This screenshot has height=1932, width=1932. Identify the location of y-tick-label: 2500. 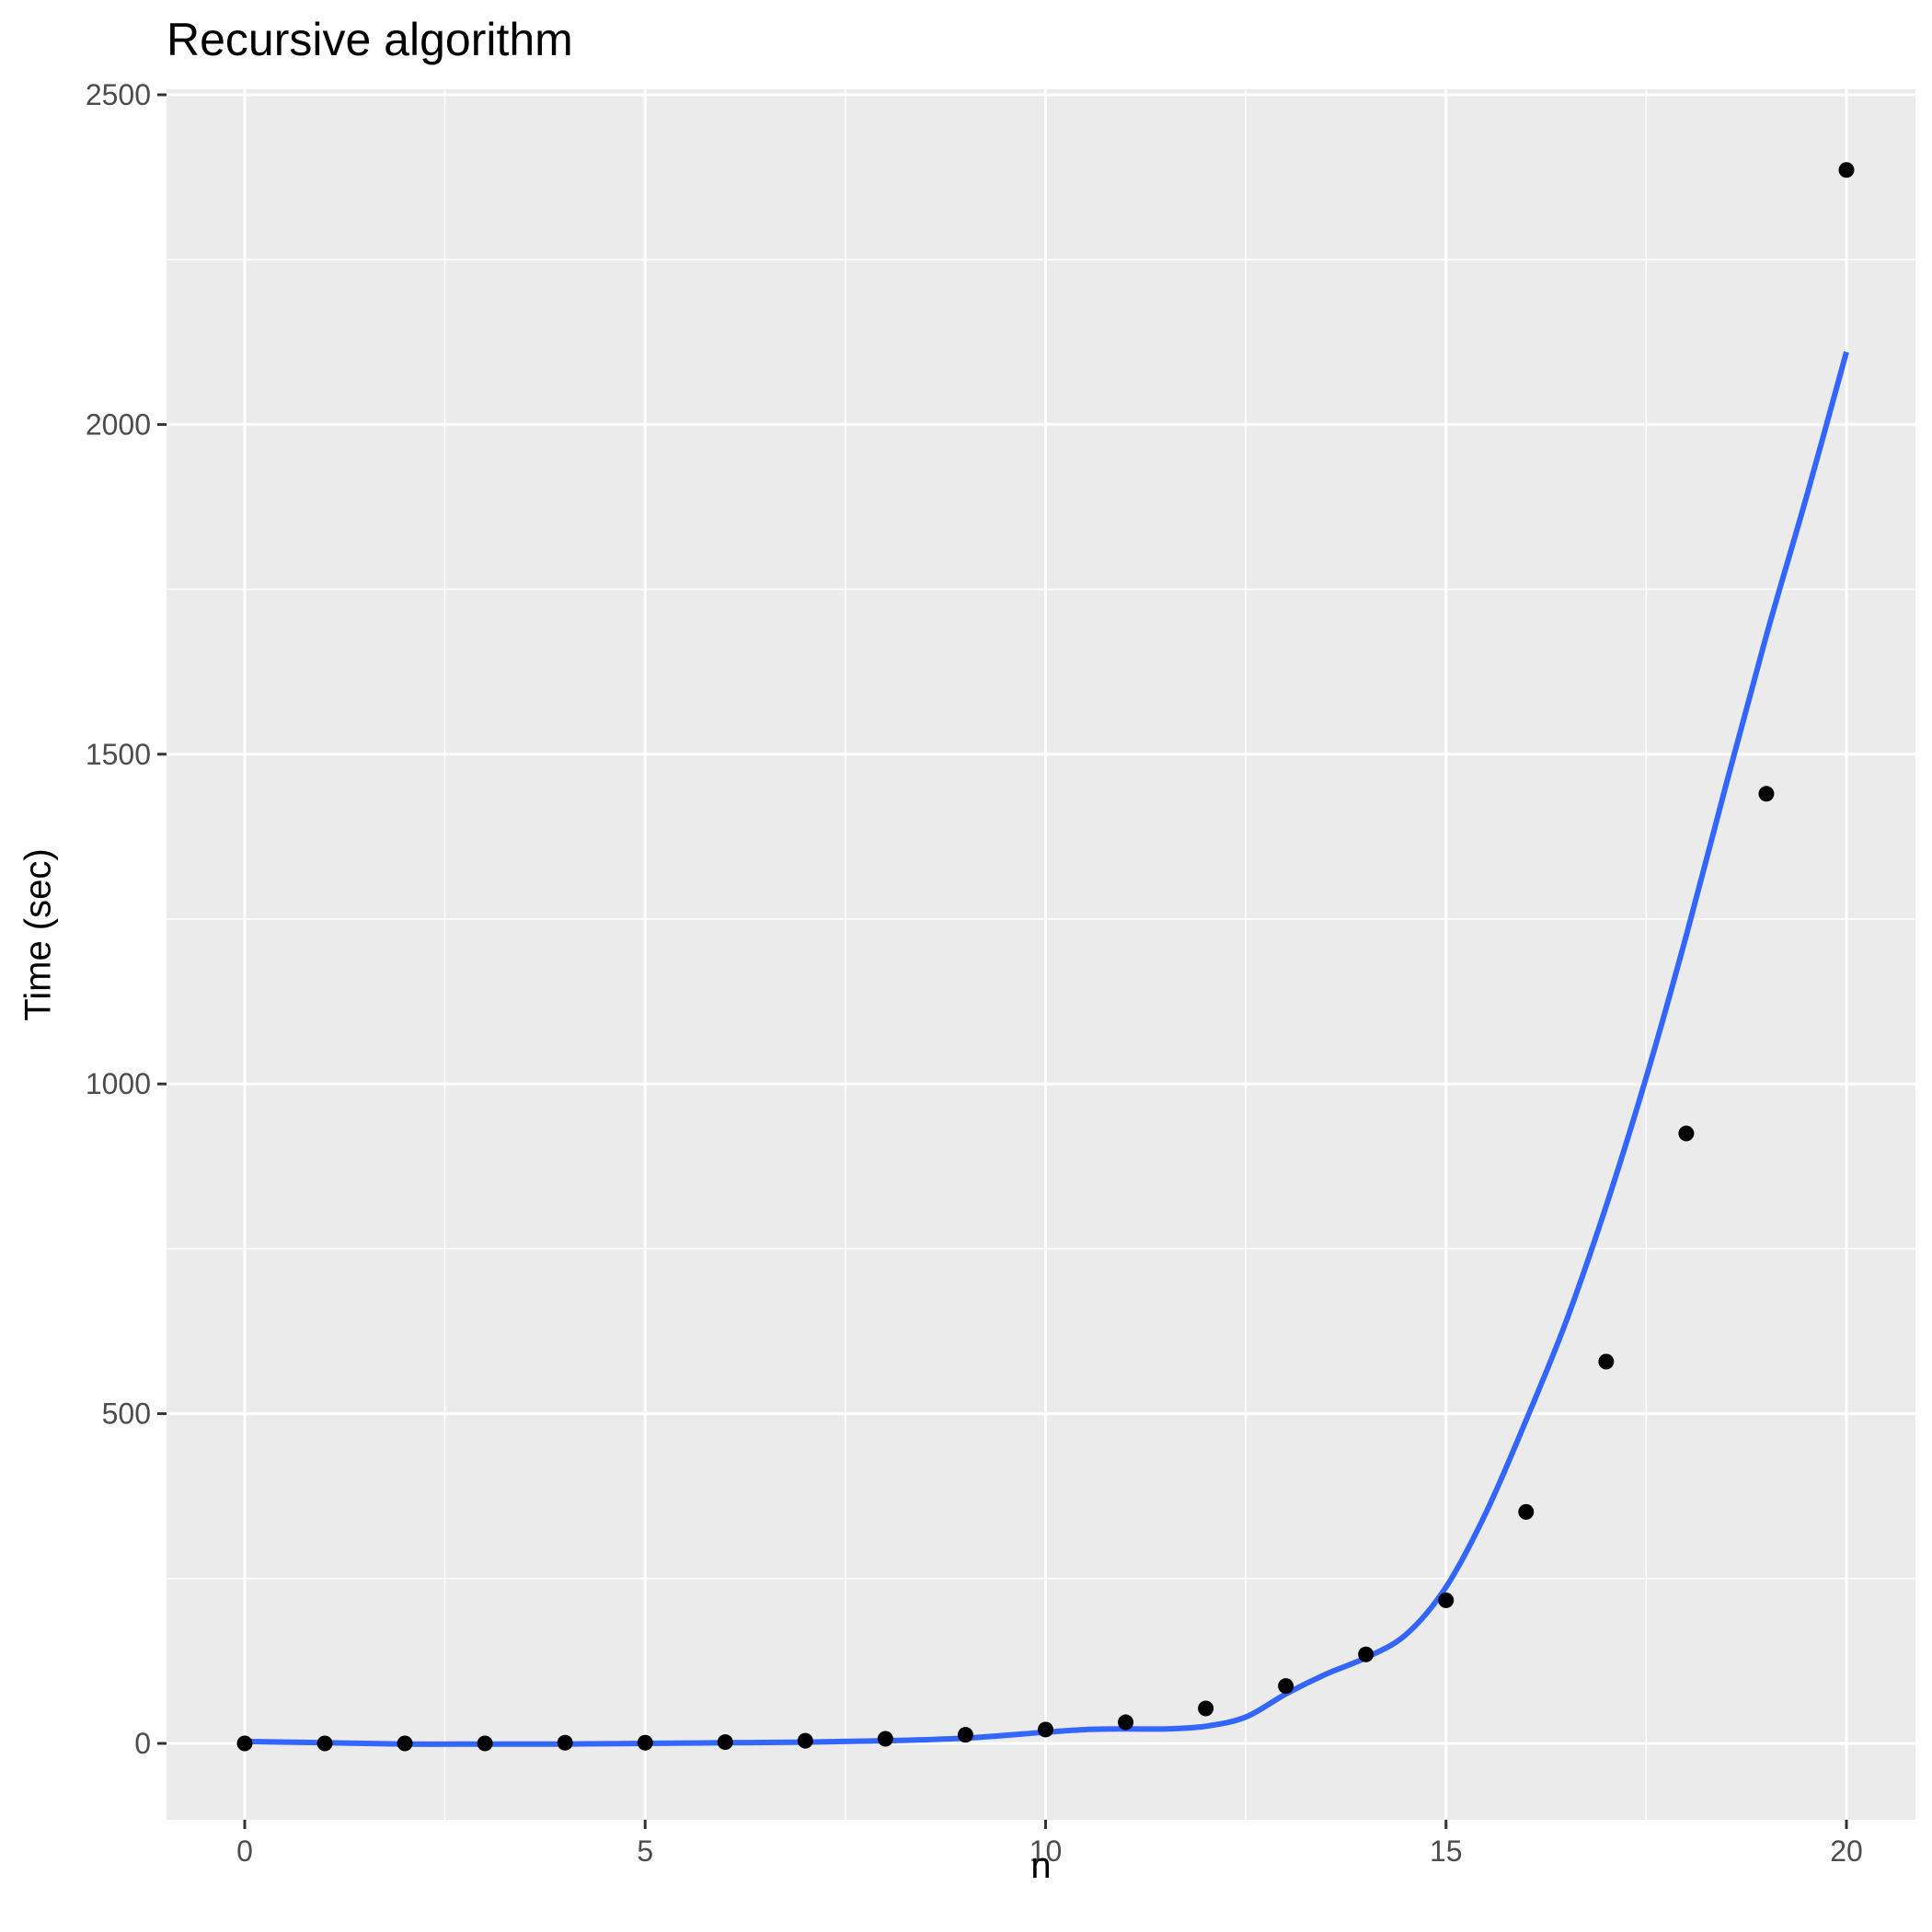
(118, 94).